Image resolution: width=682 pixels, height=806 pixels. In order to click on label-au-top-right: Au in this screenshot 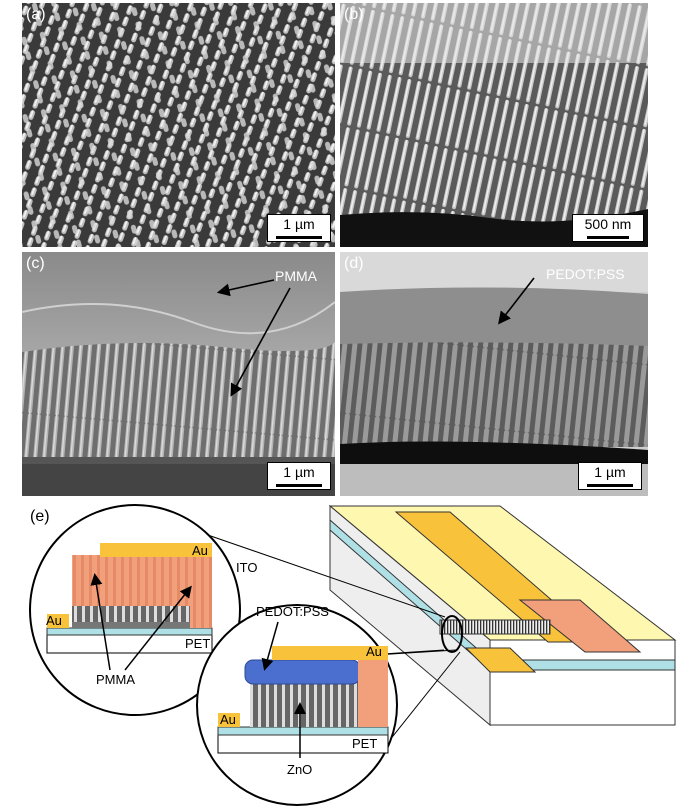, I will do `click(374, 651)`.